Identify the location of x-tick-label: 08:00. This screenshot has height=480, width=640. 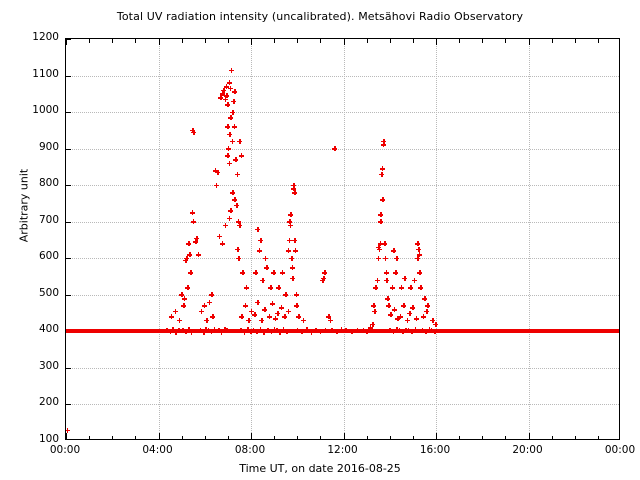
(250, 450).